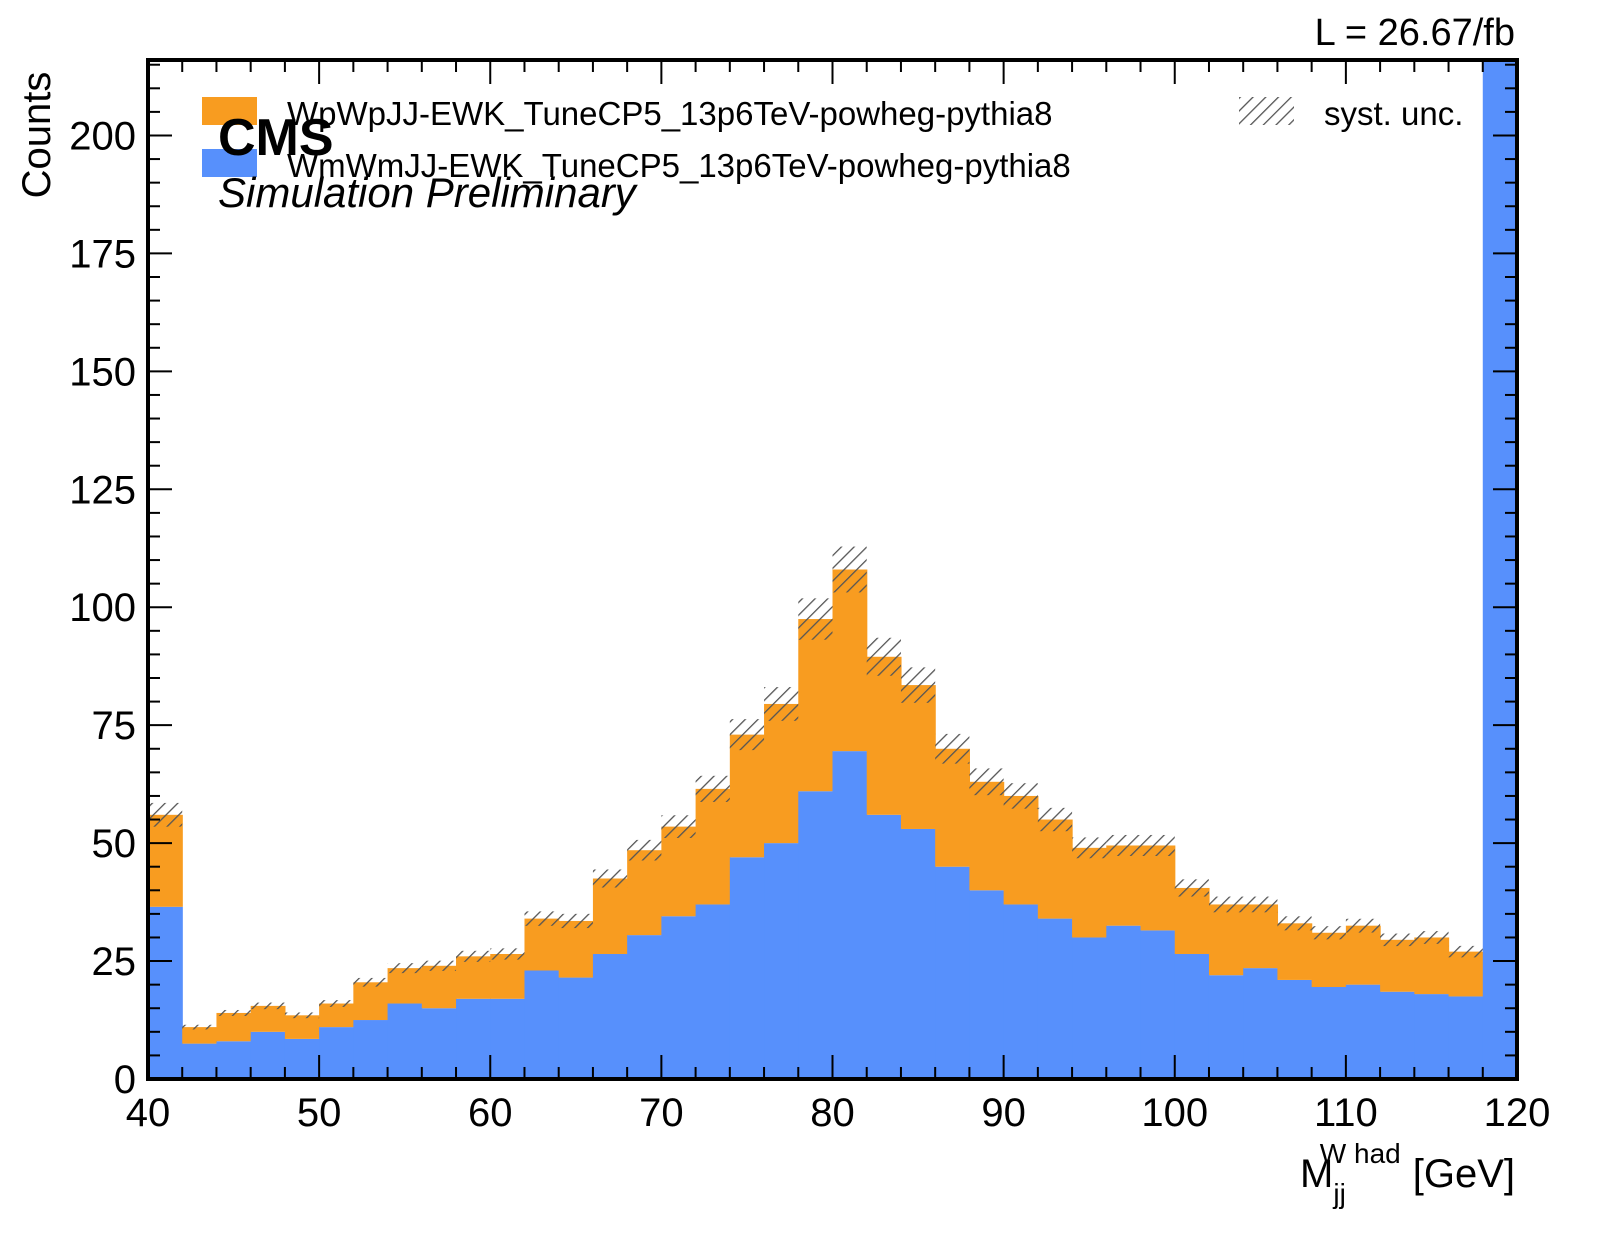  I want to click on x-label-unit: [GeV], so click(1464, 1174).